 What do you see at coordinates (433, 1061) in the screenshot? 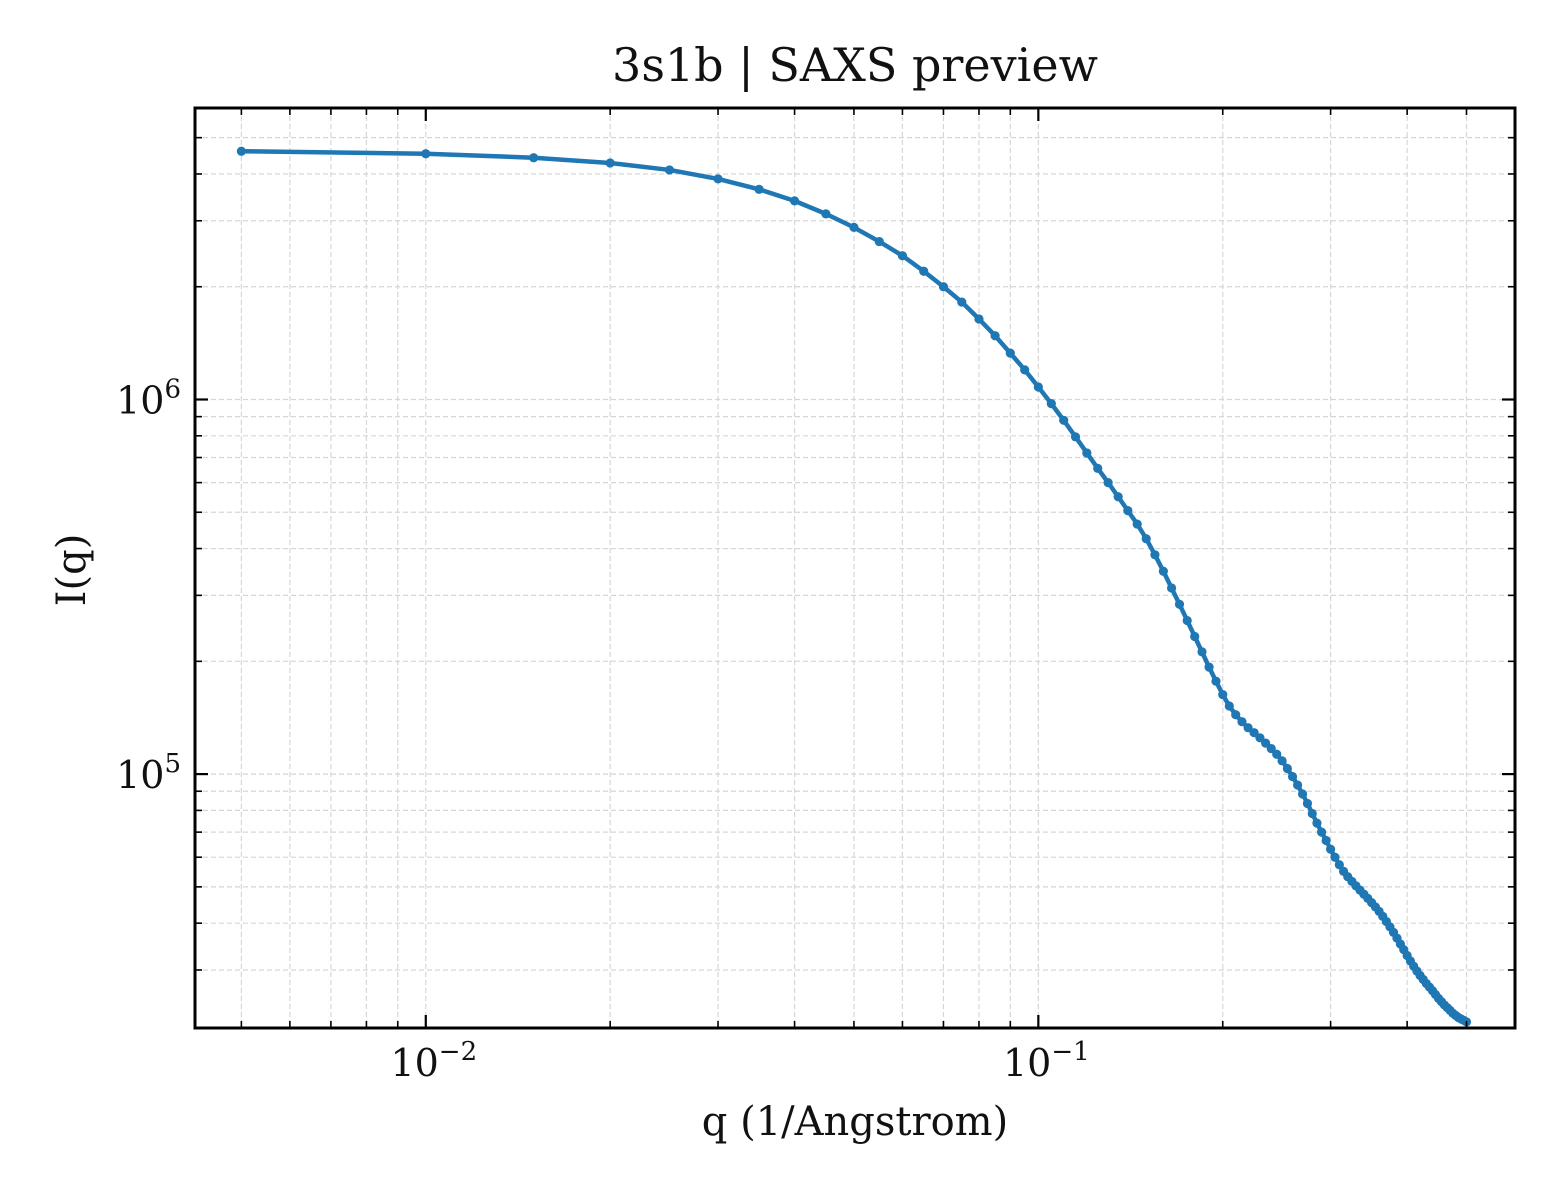
I see `x-tick-label: 10⁻²` at bounding box center [433, 1061].